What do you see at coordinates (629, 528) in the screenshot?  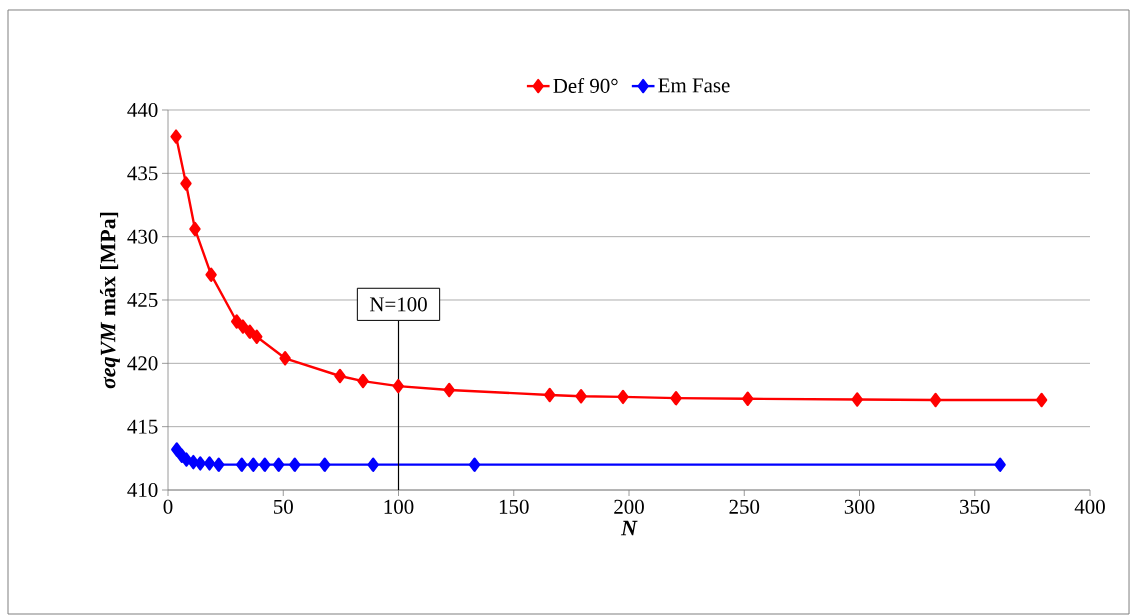 I see `x-axis-title: N` at bounding box center [629, 528].